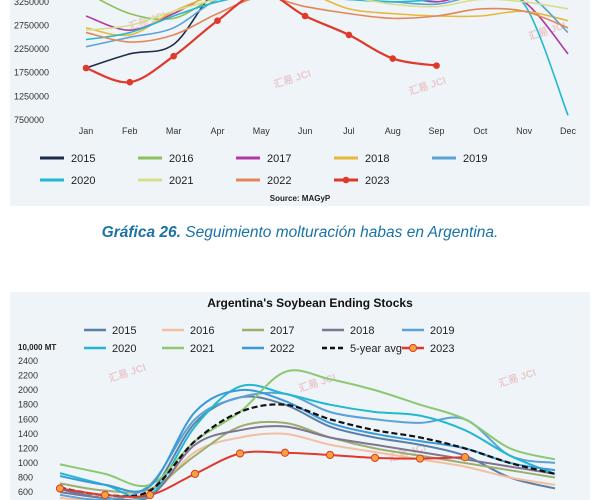 This screenshot has height=500, width=600. I want to click on x-tick-label: Jul, so click(349, 131).